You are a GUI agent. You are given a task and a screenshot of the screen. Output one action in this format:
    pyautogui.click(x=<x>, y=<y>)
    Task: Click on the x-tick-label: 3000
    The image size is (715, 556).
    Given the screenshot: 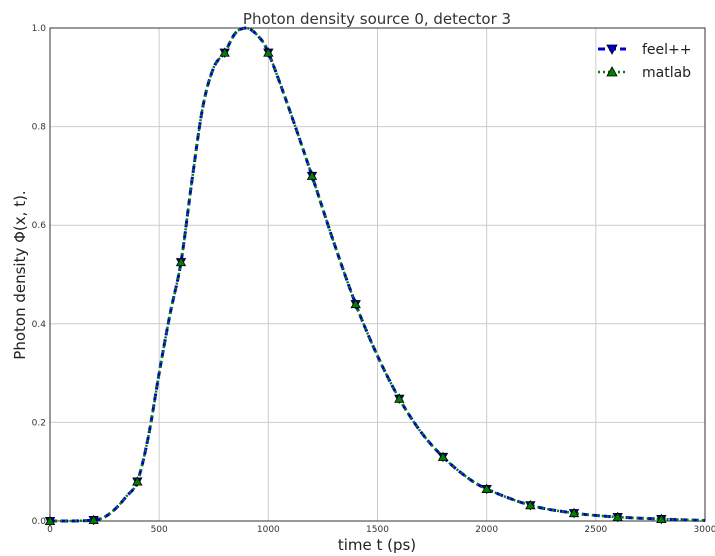 What is the action you would take?
    pyautogui.click(x=704, y=530)
    